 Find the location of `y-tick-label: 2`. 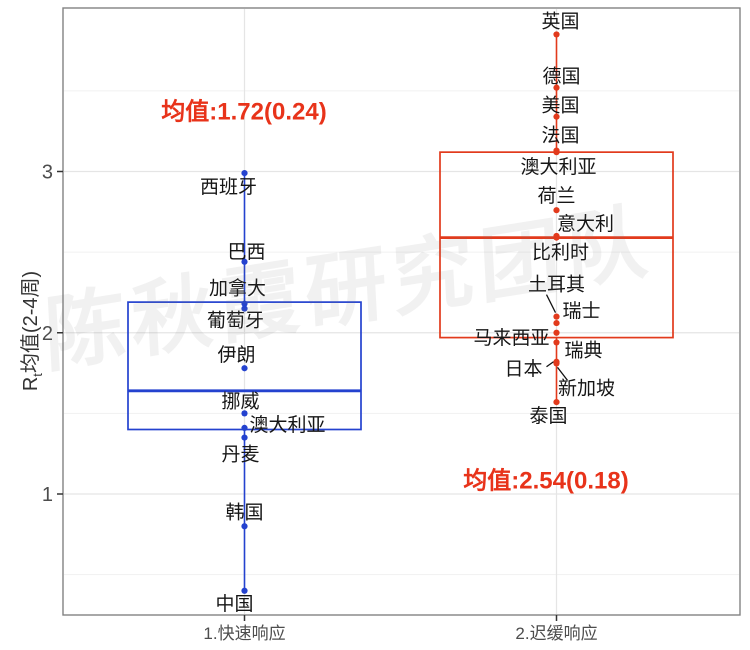

y-tick-label: 2 is located at coordinates (47, 334).